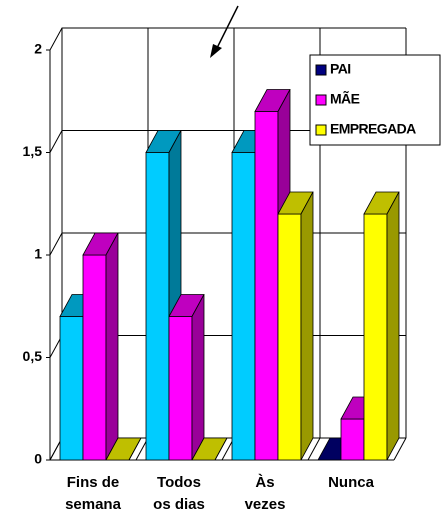 This screenshot has height=527, width=442. Describe the element at coordinates (38, 459) in the screenshot. I see `y-tick-label: 0` at that location.